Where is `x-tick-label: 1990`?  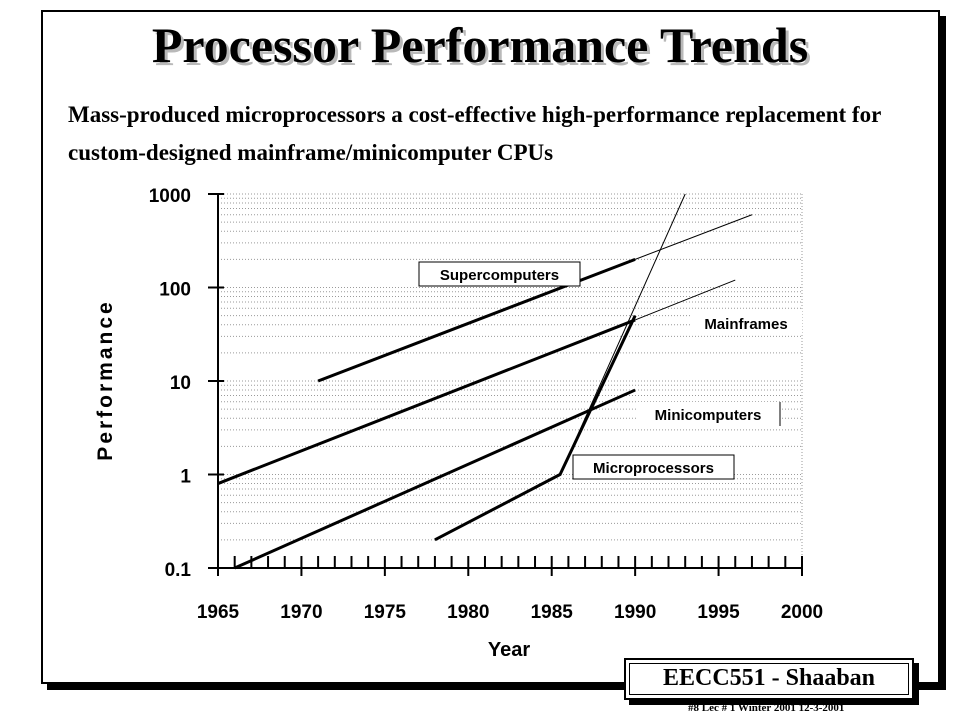 x-tick-label: 1990 is located at coordinates (635, 612).